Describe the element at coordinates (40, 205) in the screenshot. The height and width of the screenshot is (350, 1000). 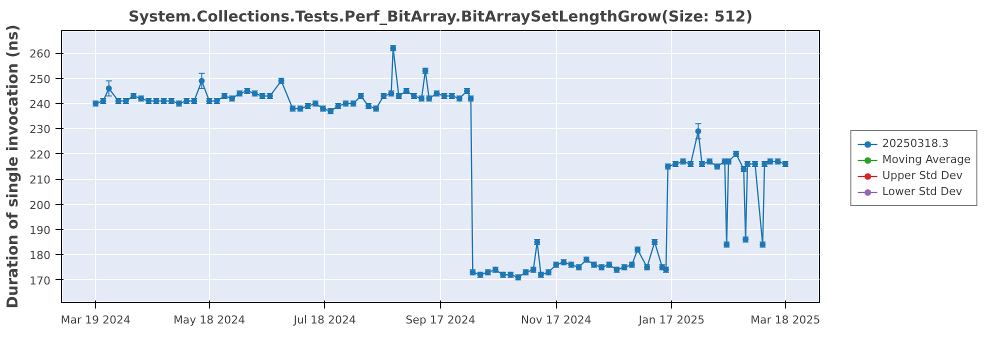
I see `y-tick-label: 200` at that location.